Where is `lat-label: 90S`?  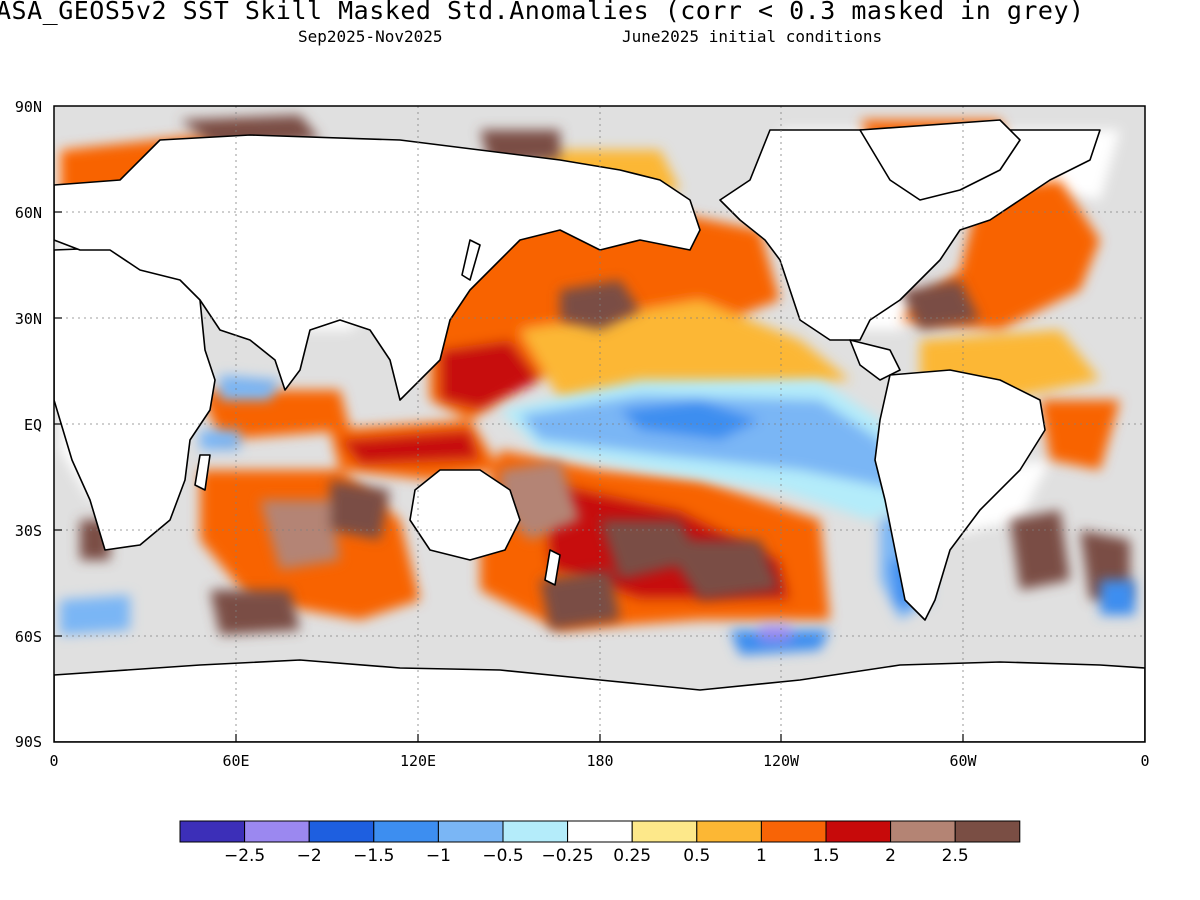
lat-label: 90S is located at coordinates (28, 742).